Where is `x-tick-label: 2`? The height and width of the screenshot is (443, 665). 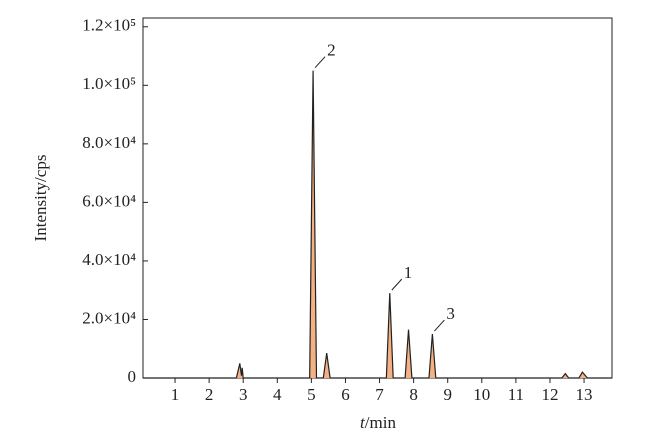 x-tick-label: 2 is located at coordinates (209, 394).